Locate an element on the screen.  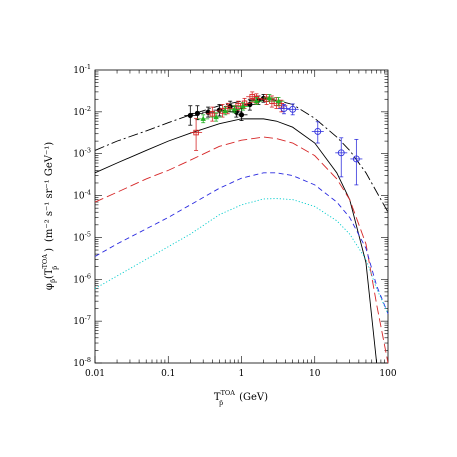
x-tick-label: 0.01 is located at coordinates (95, 374).